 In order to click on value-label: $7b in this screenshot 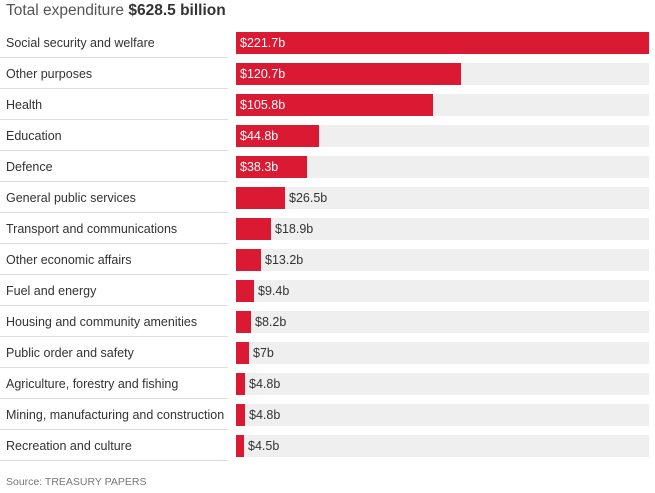, I will do `click(263, 353)`.